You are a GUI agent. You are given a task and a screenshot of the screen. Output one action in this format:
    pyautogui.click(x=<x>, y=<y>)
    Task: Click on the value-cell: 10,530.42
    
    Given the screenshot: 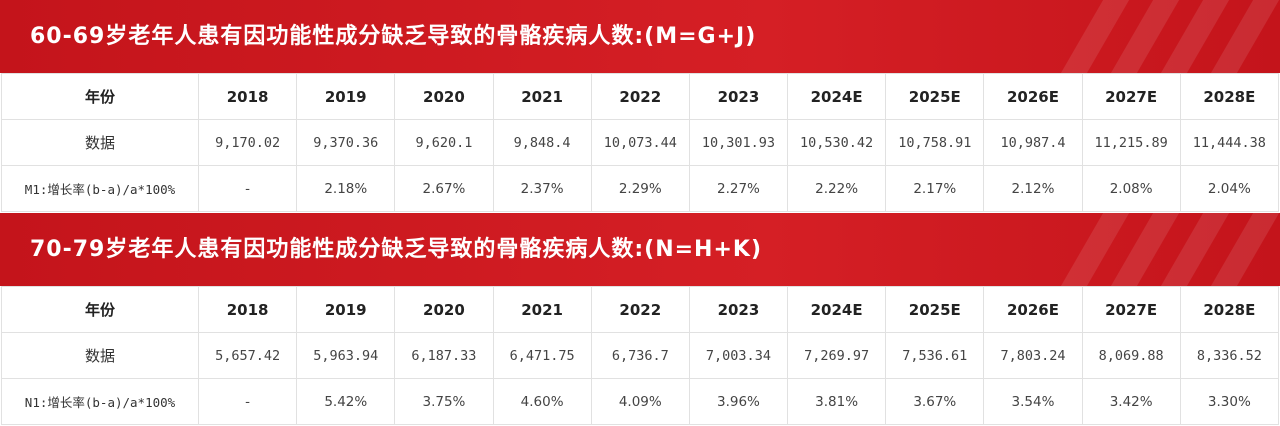 What is the action you would take?
    pyautogui.click(x=837, y=142)
    